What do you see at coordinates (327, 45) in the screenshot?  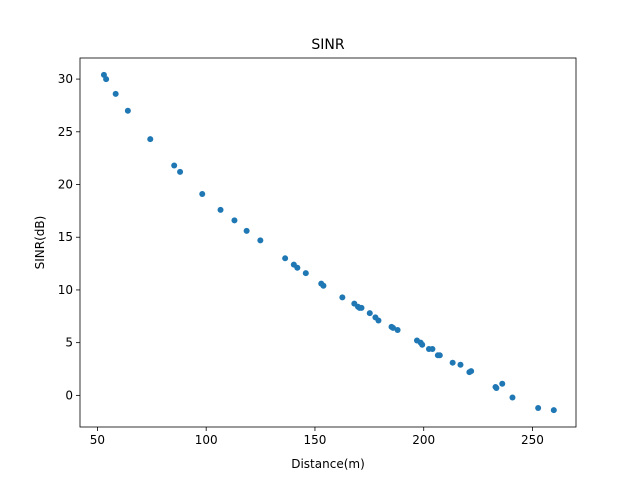 I see `chart-title: SINR` at bounding box center [327, 45].